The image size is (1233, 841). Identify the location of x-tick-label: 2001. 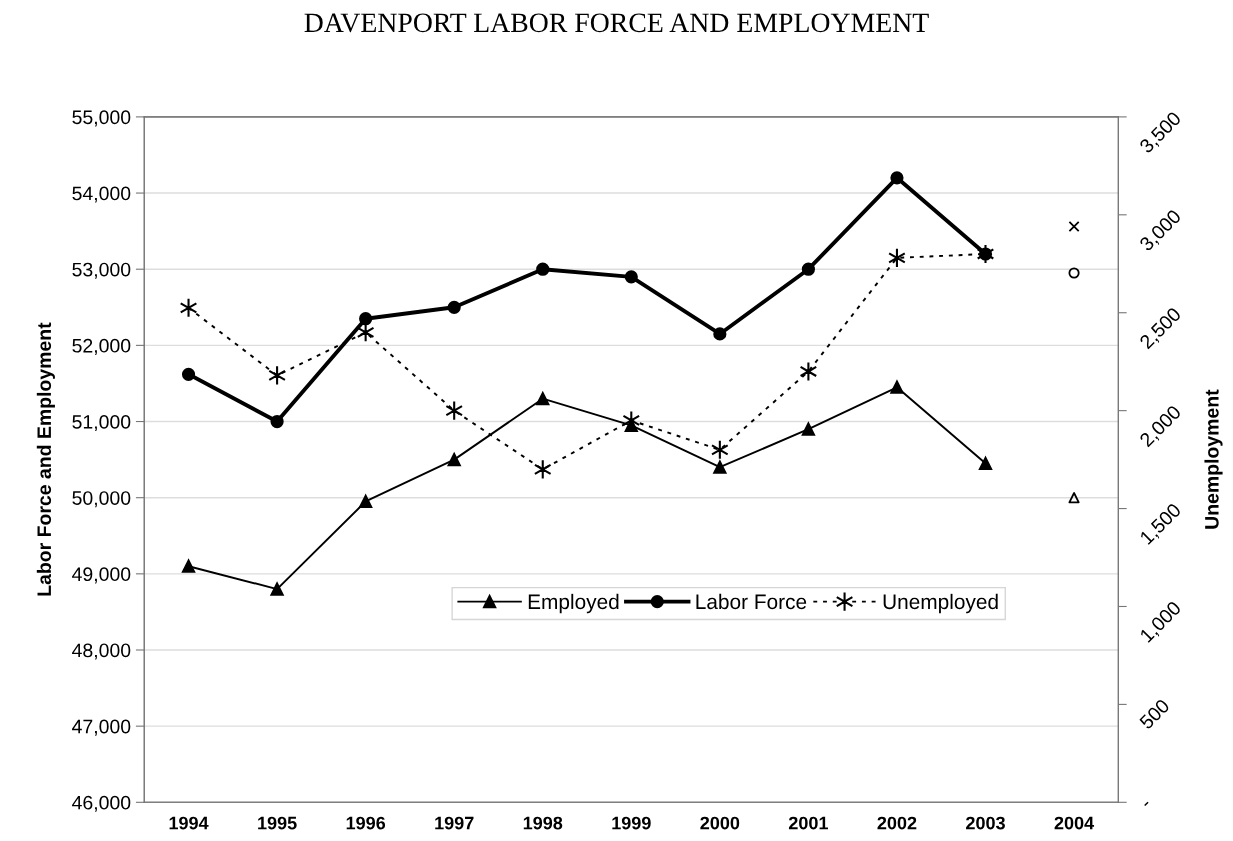
(808, 823).